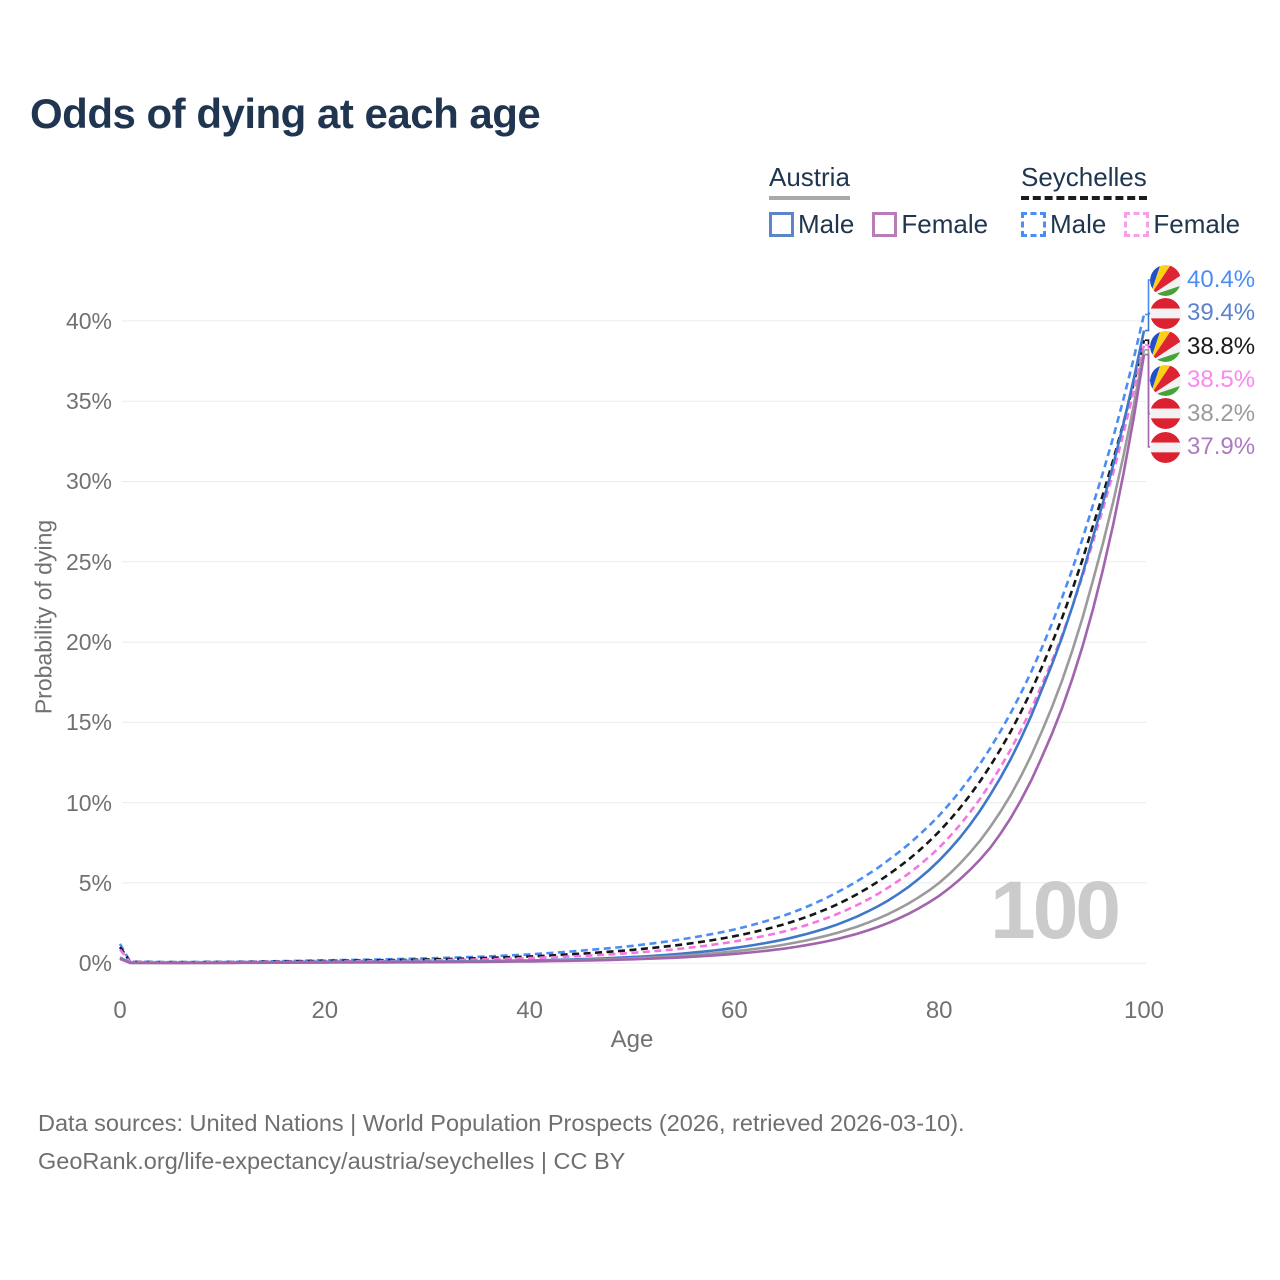 Image resolution: width=1280 pixels, height=1280 pixels. What do you see at coordinates (529, 1010) in the screenshot?
I see `x-tick-label: 40` at bounding box center [529, 1010].